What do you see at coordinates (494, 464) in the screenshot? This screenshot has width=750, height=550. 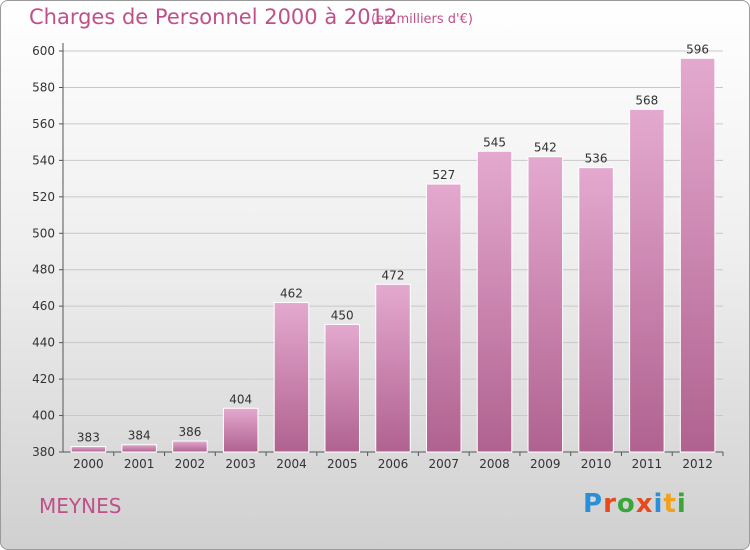 I see `x-tick-label: 2008` at bounding box center [494, 464].